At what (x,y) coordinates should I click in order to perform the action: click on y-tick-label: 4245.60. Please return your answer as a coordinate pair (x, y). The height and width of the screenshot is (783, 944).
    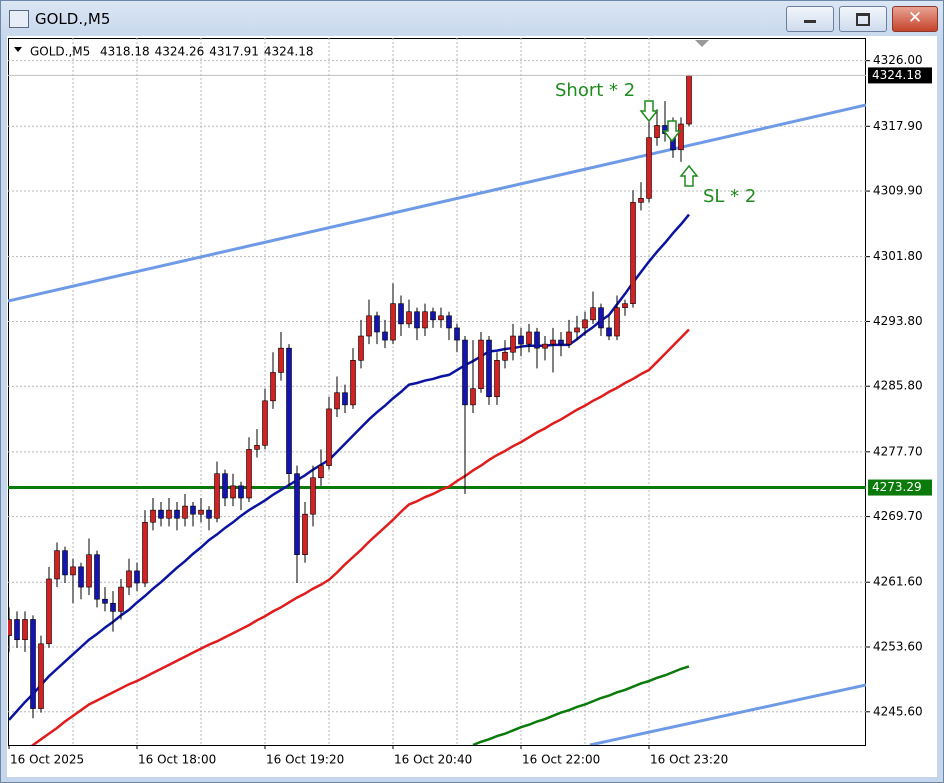
    Looking at the image, I should click on (898, 711).